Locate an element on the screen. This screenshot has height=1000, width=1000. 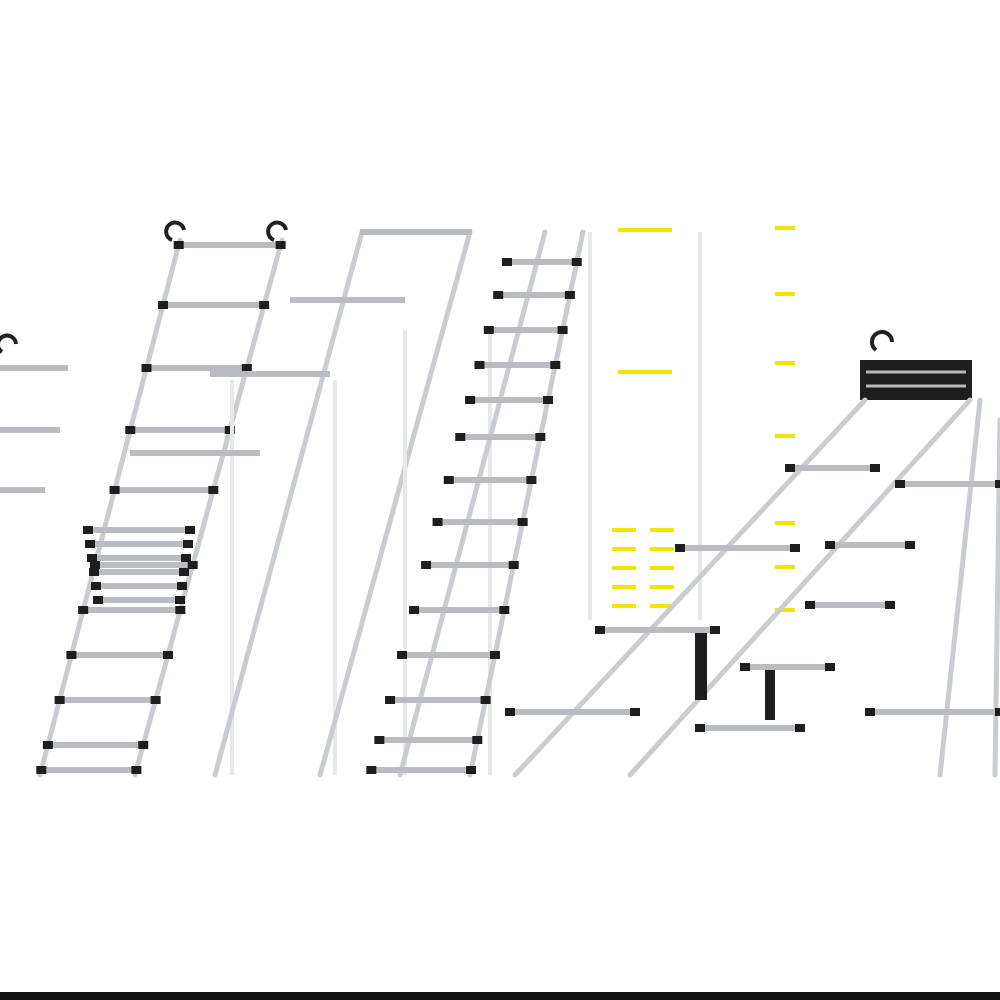
middle-vertical-ladder is located at coordinates (476, 503).